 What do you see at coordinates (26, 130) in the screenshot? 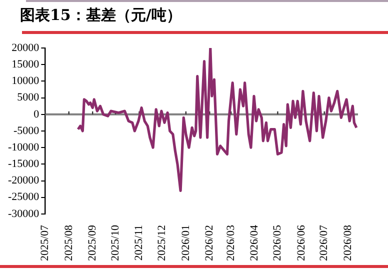
I see `y-tick-label: -5000` at bounding box center [26, 130].